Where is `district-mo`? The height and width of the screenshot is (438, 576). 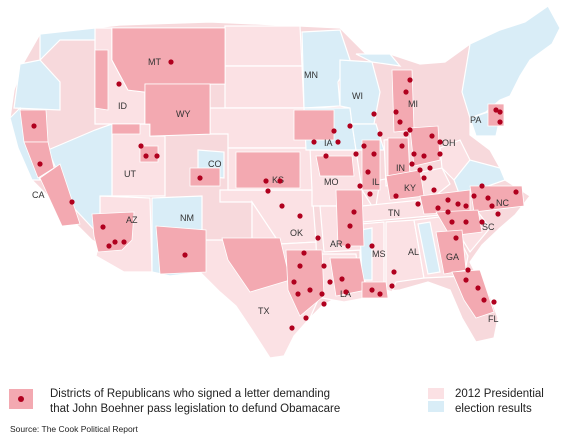
district-mo is located at coordinates (335, 166).